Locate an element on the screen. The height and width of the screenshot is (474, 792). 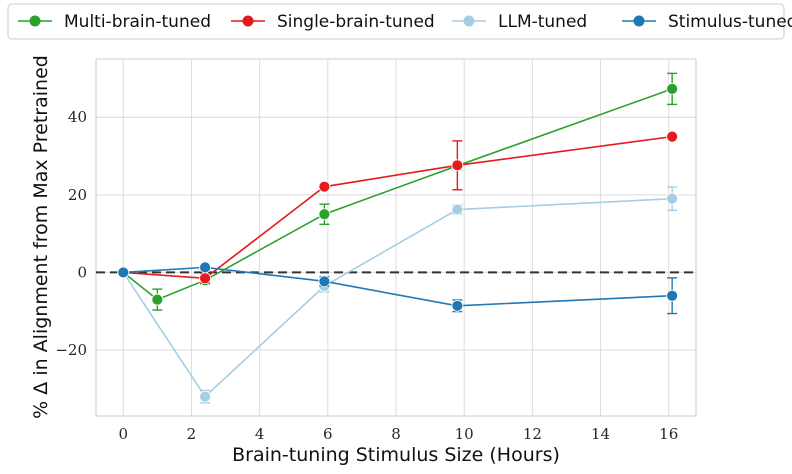
x-tick-labels: 0 2 4 6 8 10 12 14 16 is located at coordinates (398, 434).